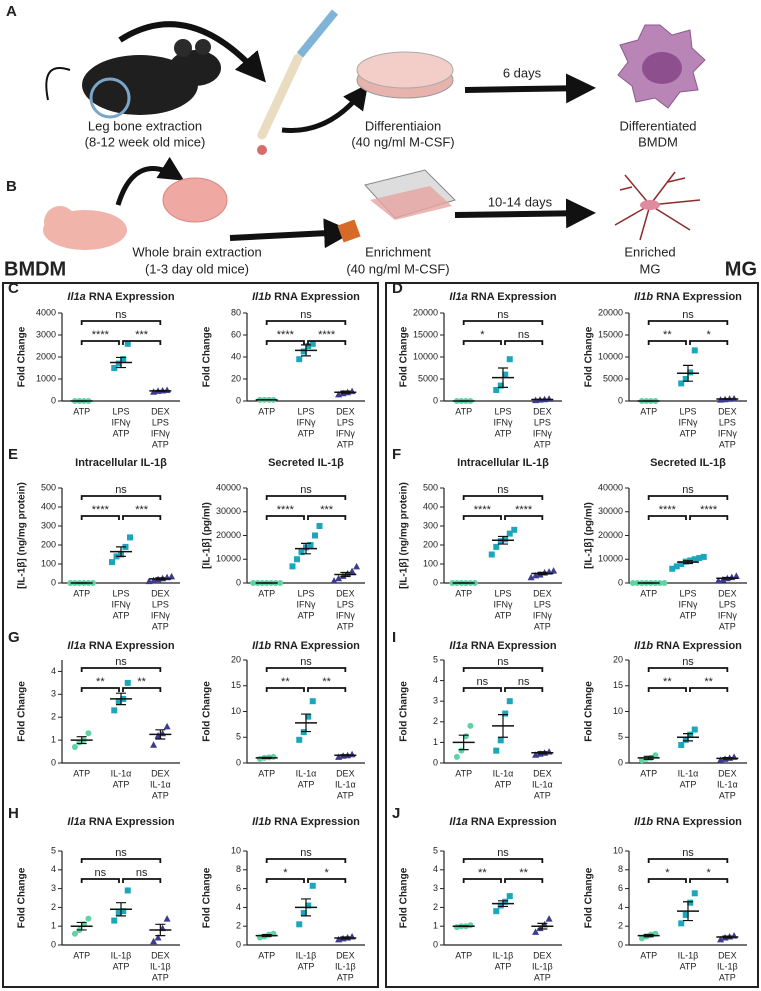  I want to click on significance-label: *, so click(327, 873).